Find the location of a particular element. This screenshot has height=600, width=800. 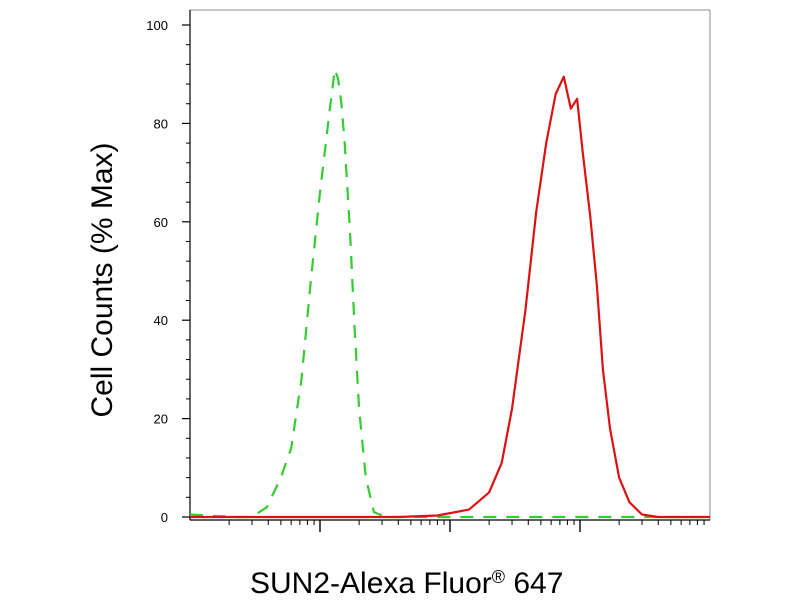

x-axis is located at coordinates (466, 526).